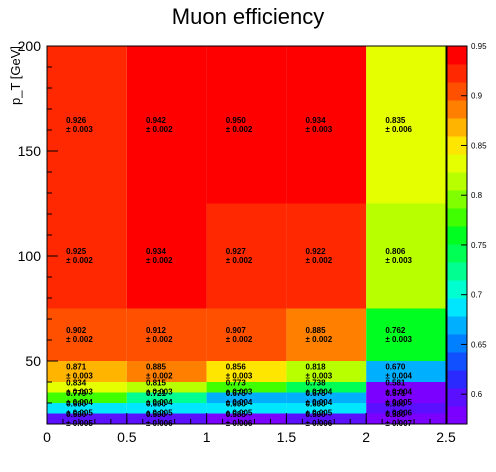  I want to click on cell-value-label: 0.581, so click(395, 382).